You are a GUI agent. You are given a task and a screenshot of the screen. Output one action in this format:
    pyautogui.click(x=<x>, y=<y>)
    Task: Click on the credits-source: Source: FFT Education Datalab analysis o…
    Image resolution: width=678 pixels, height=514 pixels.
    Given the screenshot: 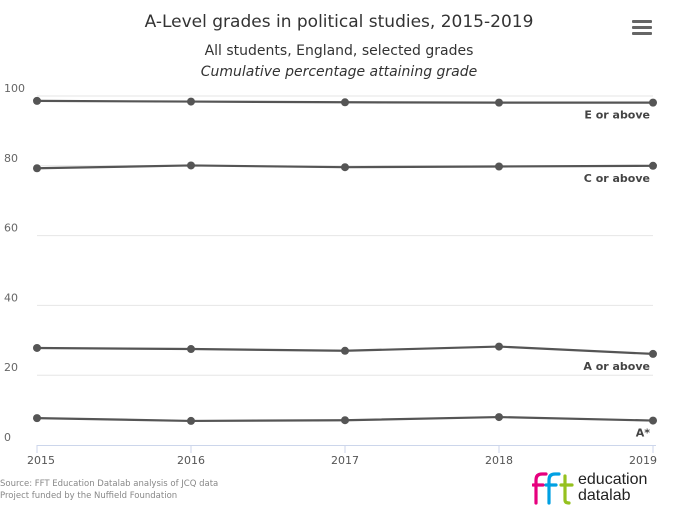 What is the action you would take?
    pyautogui.click(x=109, y=484)
    